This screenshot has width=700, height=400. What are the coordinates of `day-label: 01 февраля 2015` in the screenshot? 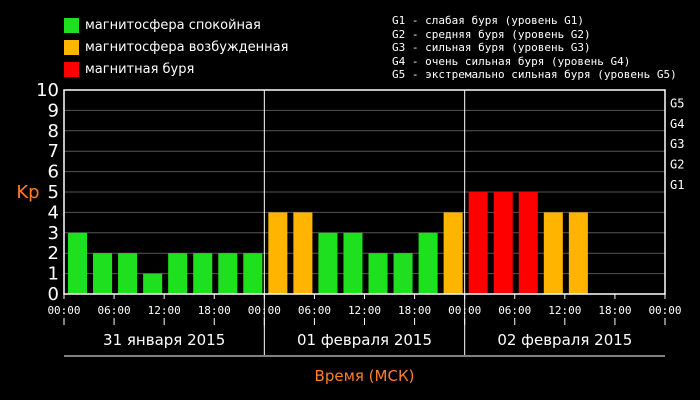 It's located at (364, 340).